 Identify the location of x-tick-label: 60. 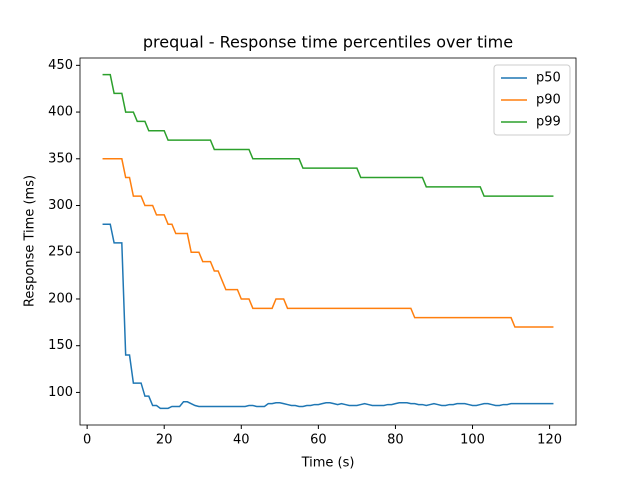
(318, 440).